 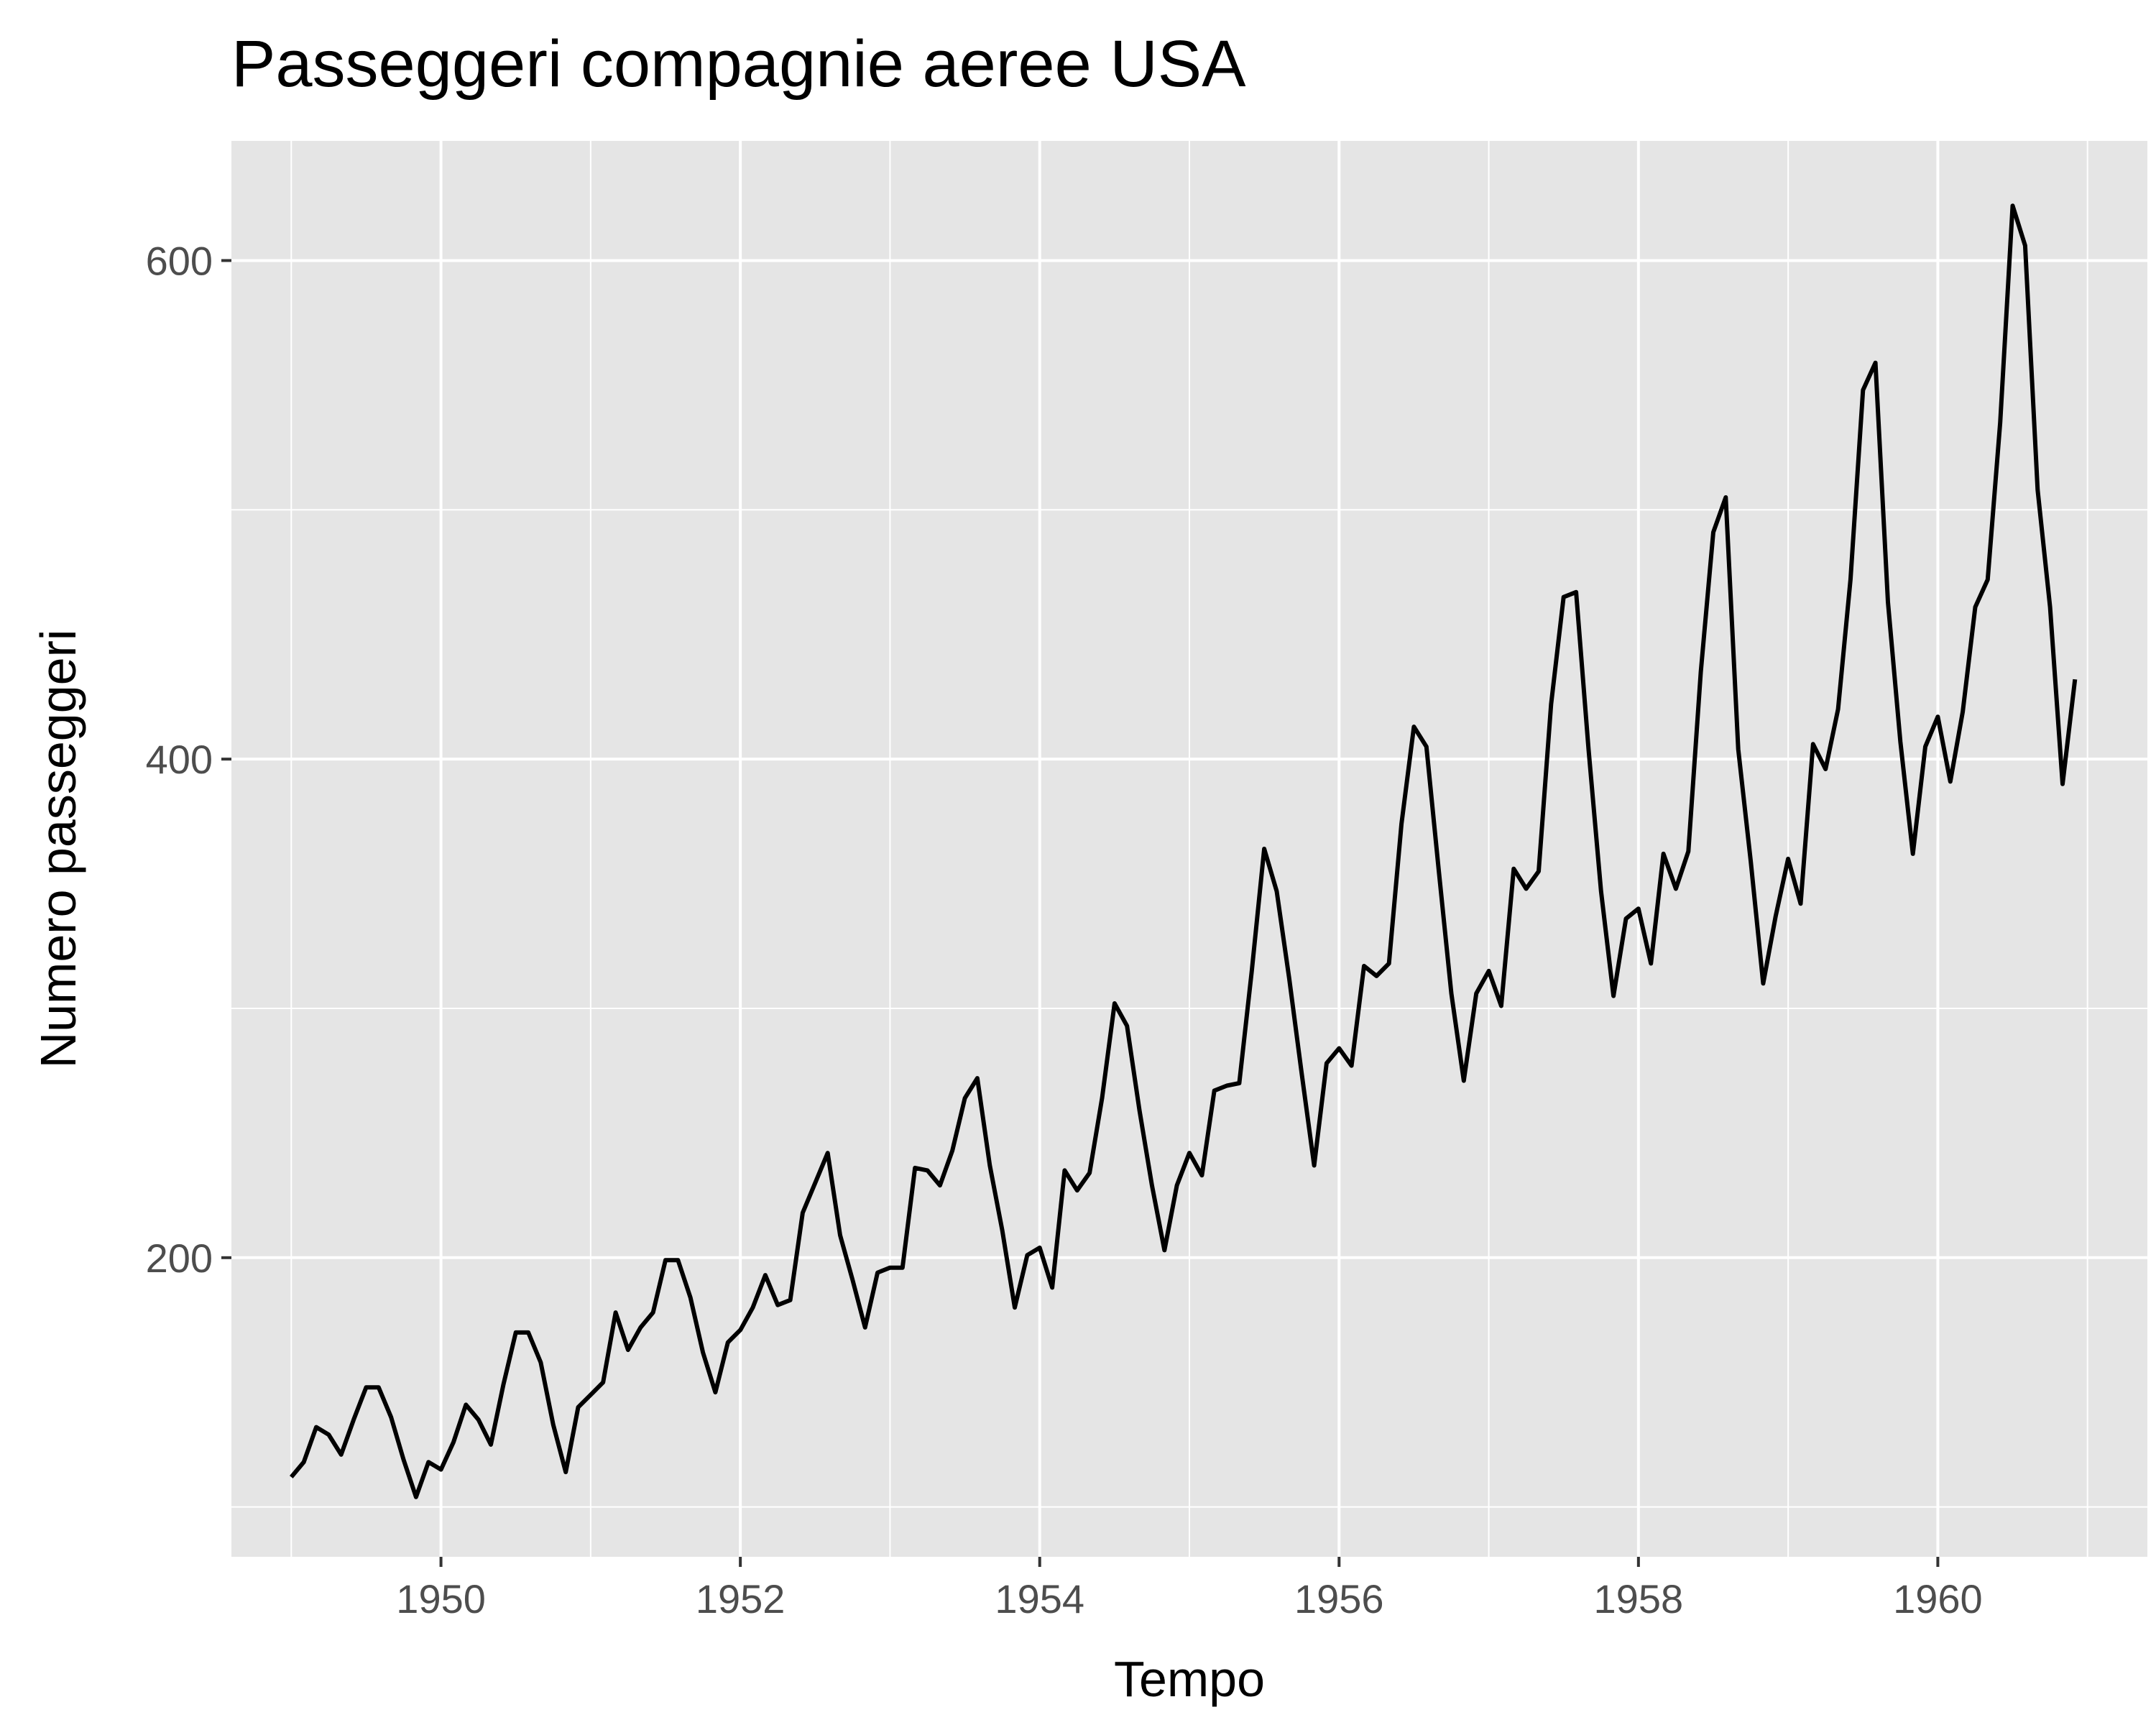 I want to click on x-tick-label: 1954, so click(x=1039, y=1599).